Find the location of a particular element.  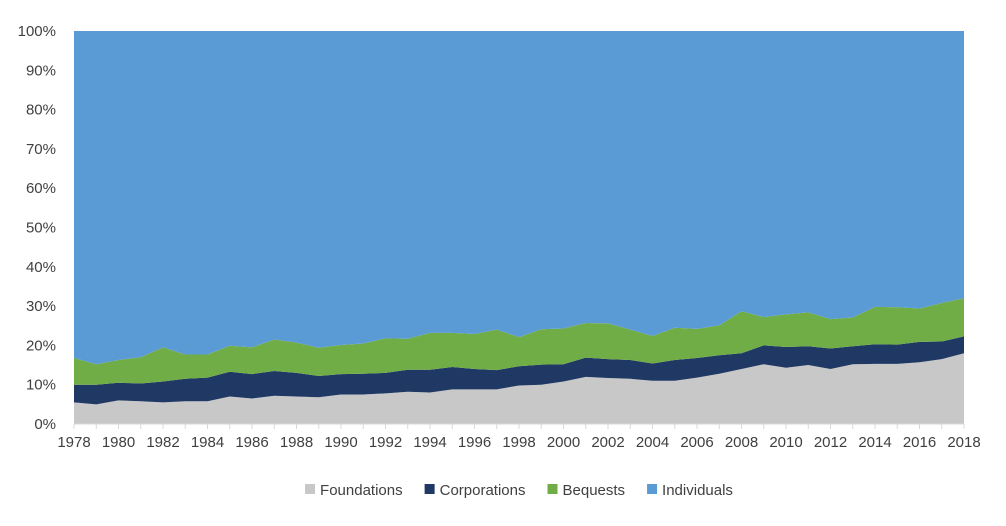

y-tick-label: 40% is located at coordinates (41, 267).